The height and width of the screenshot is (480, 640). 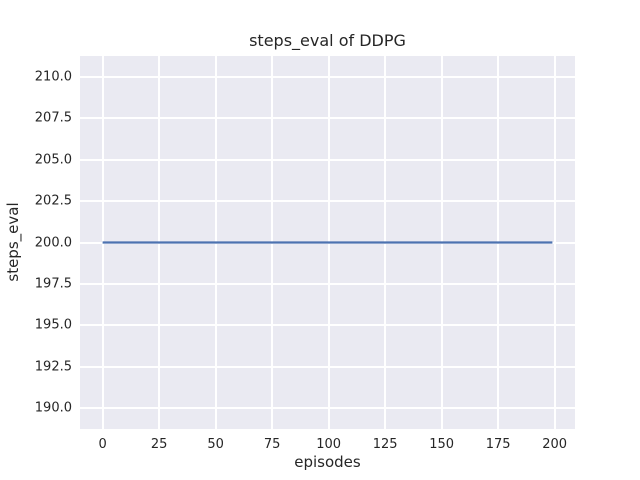 I want to click on x-tick-label: 75, so click(x=272, y=444).